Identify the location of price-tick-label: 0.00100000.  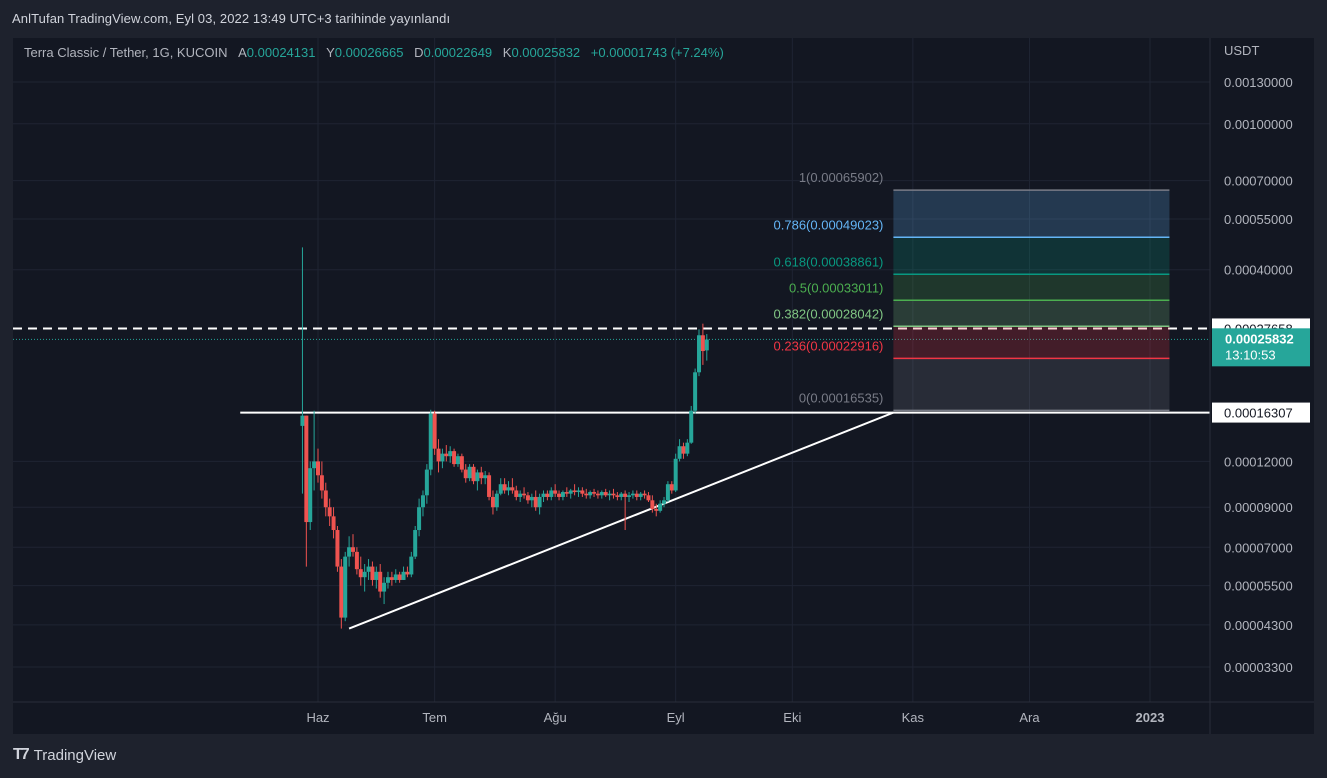
(1258, 124).